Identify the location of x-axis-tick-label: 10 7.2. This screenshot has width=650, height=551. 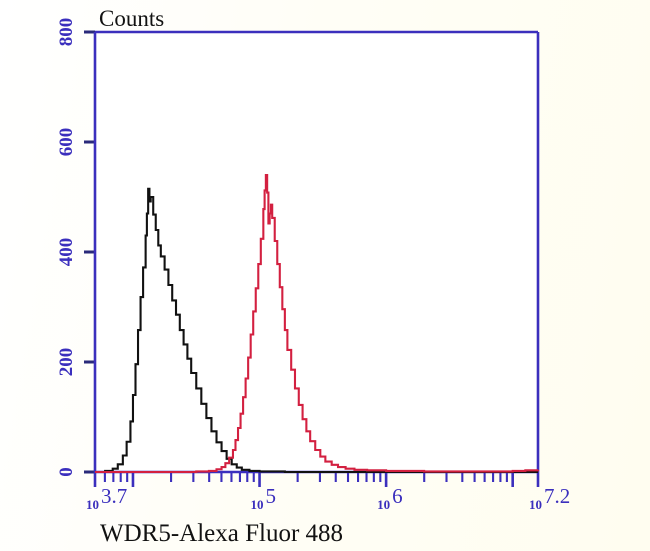
(549, 498).